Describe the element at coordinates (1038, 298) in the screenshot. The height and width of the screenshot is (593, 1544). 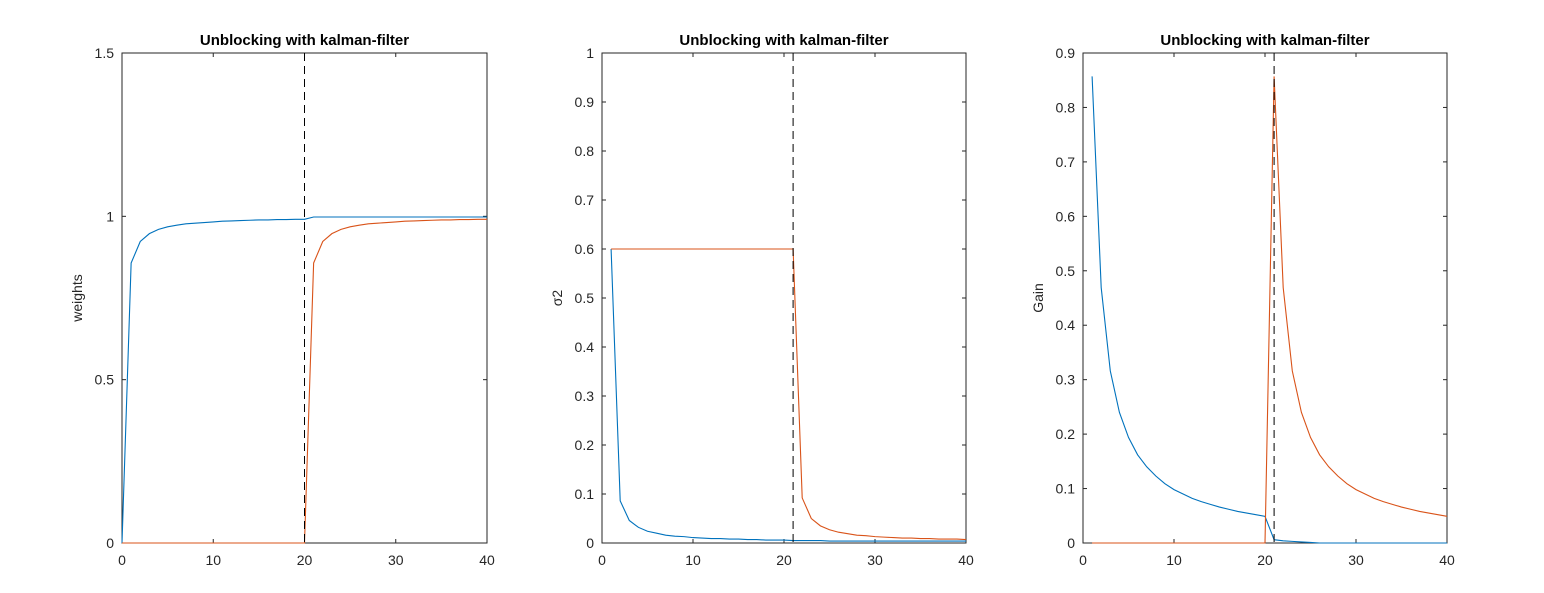
I see `y-axis-label: Gain` at that location.